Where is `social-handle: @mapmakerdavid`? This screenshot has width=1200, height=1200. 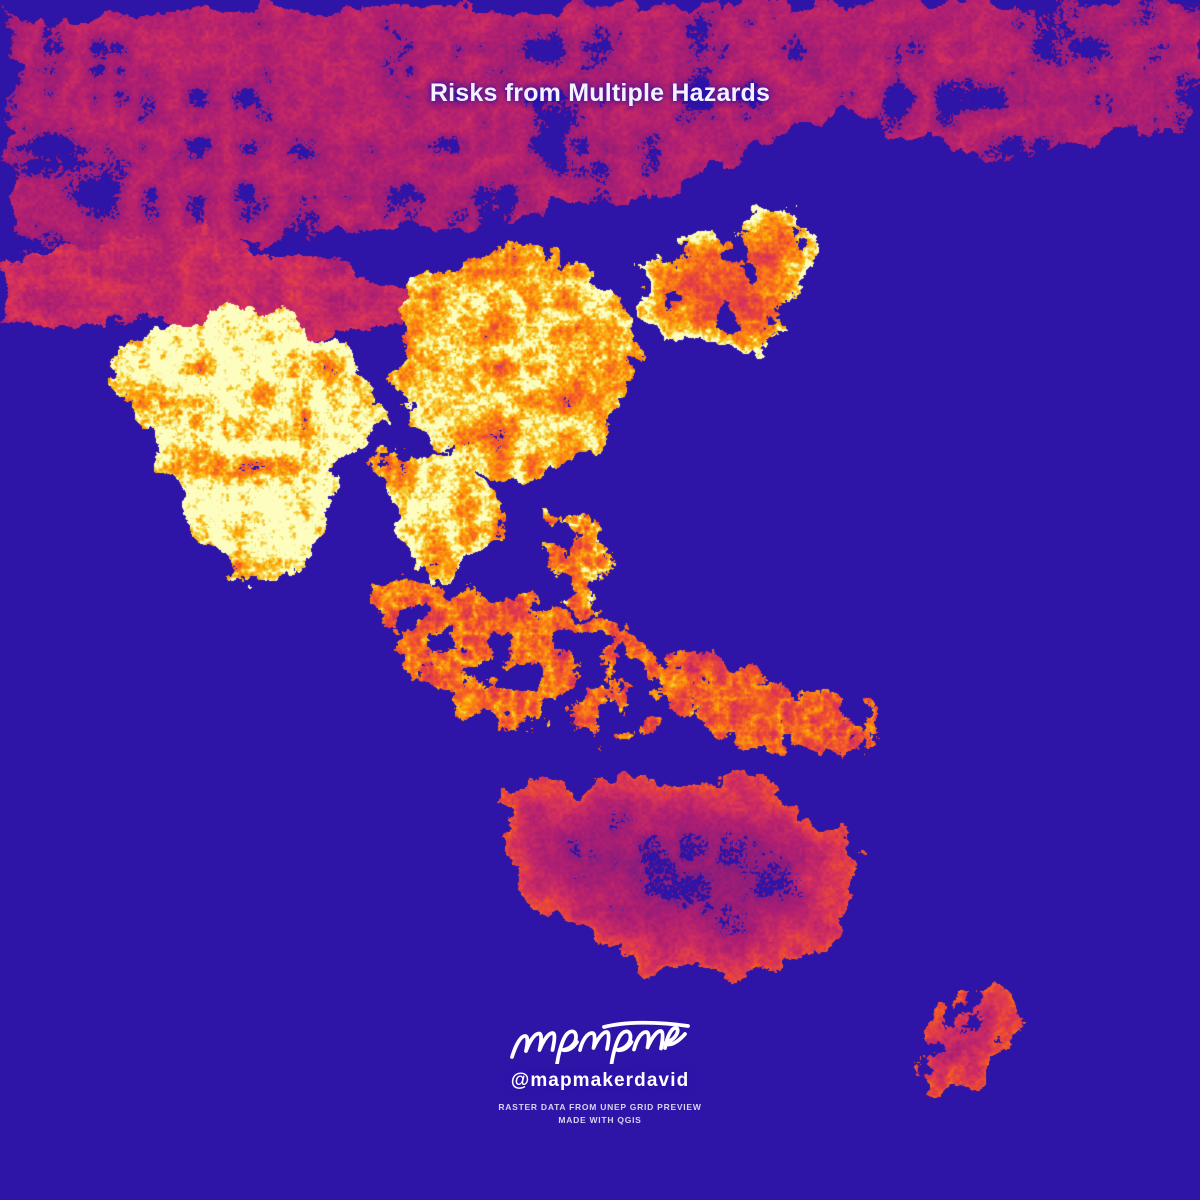
social-handle: @mapmakerdavid is located at coordinates (600, 1080).